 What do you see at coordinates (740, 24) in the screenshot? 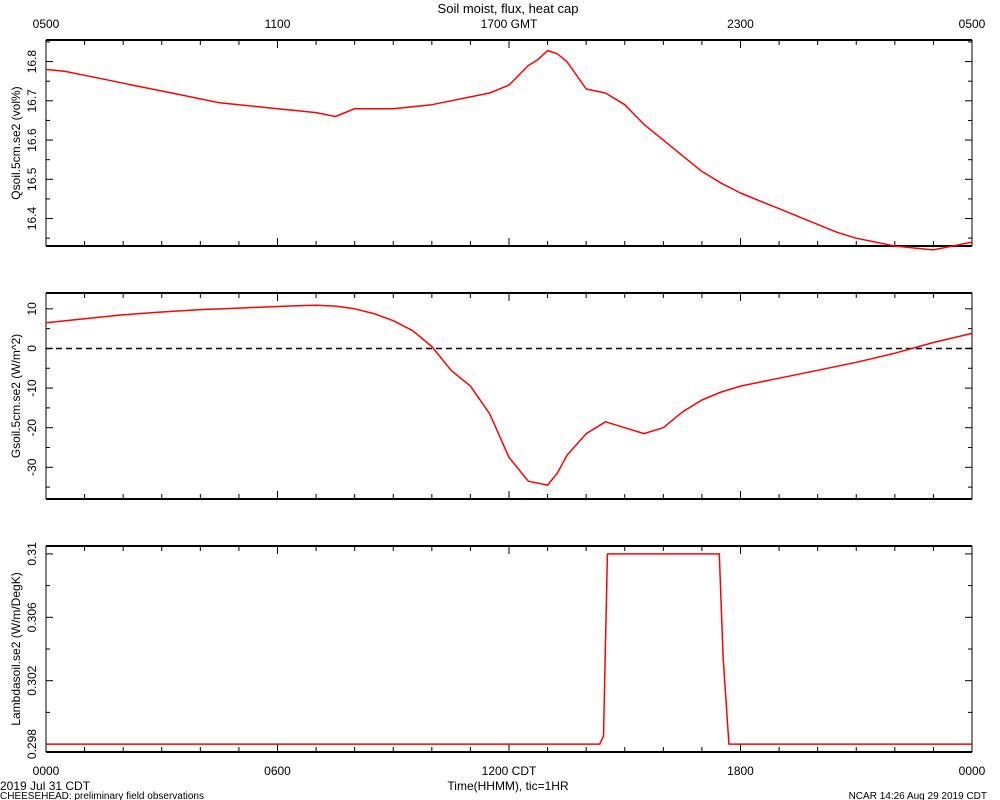
I see `top-tick-label: 2300` at bounding box center [740, 24].